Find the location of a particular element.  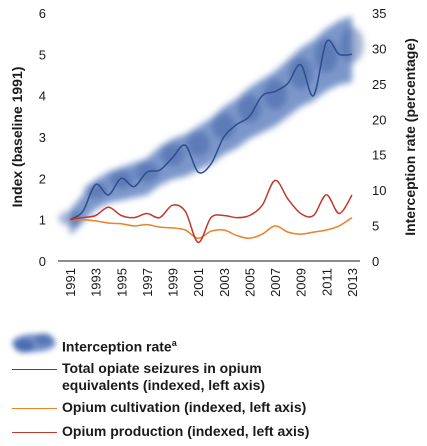

left-tick-label: 6 is located at coordinates (42, 13).